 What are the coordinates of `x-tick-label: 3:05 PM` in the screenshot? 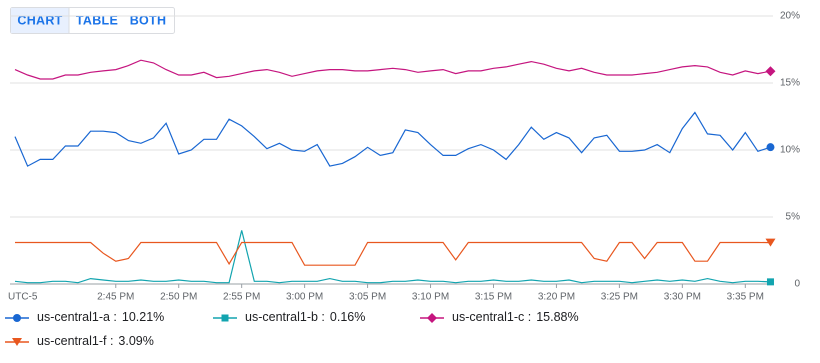 It's located at (367, 297).